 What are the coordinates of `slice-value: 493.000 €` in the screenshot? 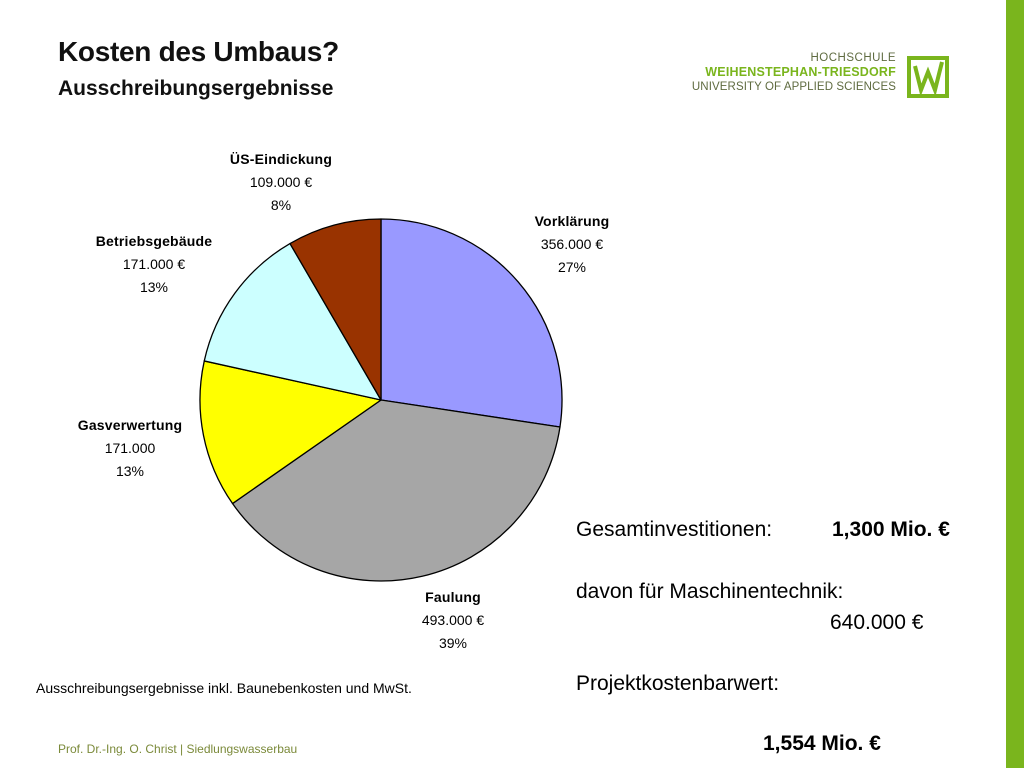 It's located at (453, 620).